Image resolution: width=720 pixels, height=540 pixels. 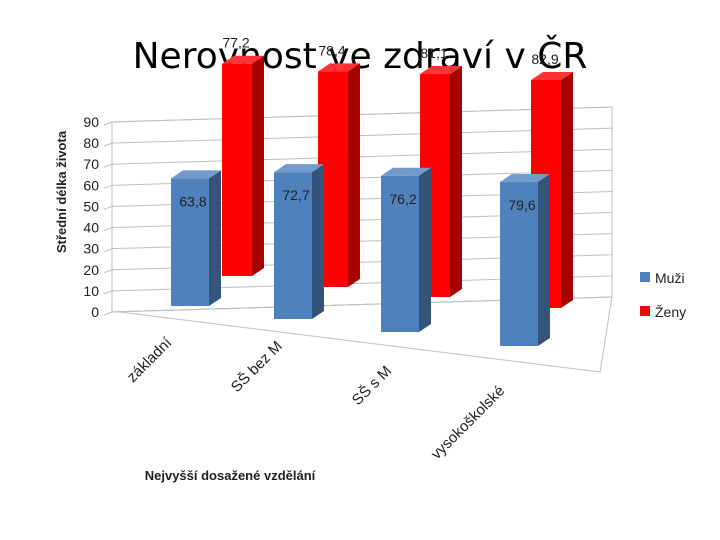 What do you see at coordinates (91, 291) in the screenshot?
I see `y-tick-label: 10` at bounding box center [91, 291].